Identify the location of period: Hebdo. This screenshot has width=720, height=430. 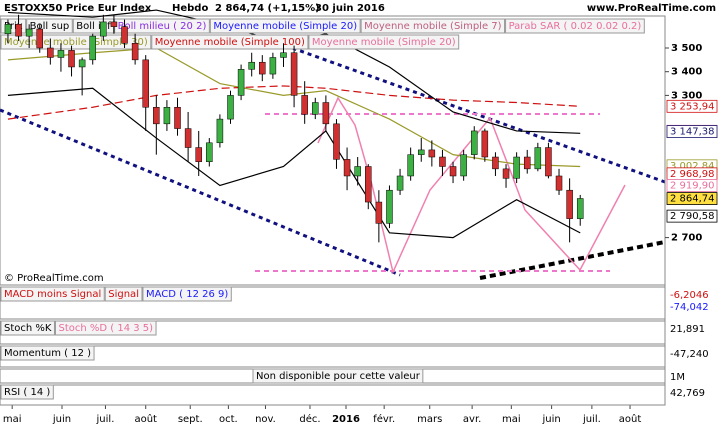
(190, 8).